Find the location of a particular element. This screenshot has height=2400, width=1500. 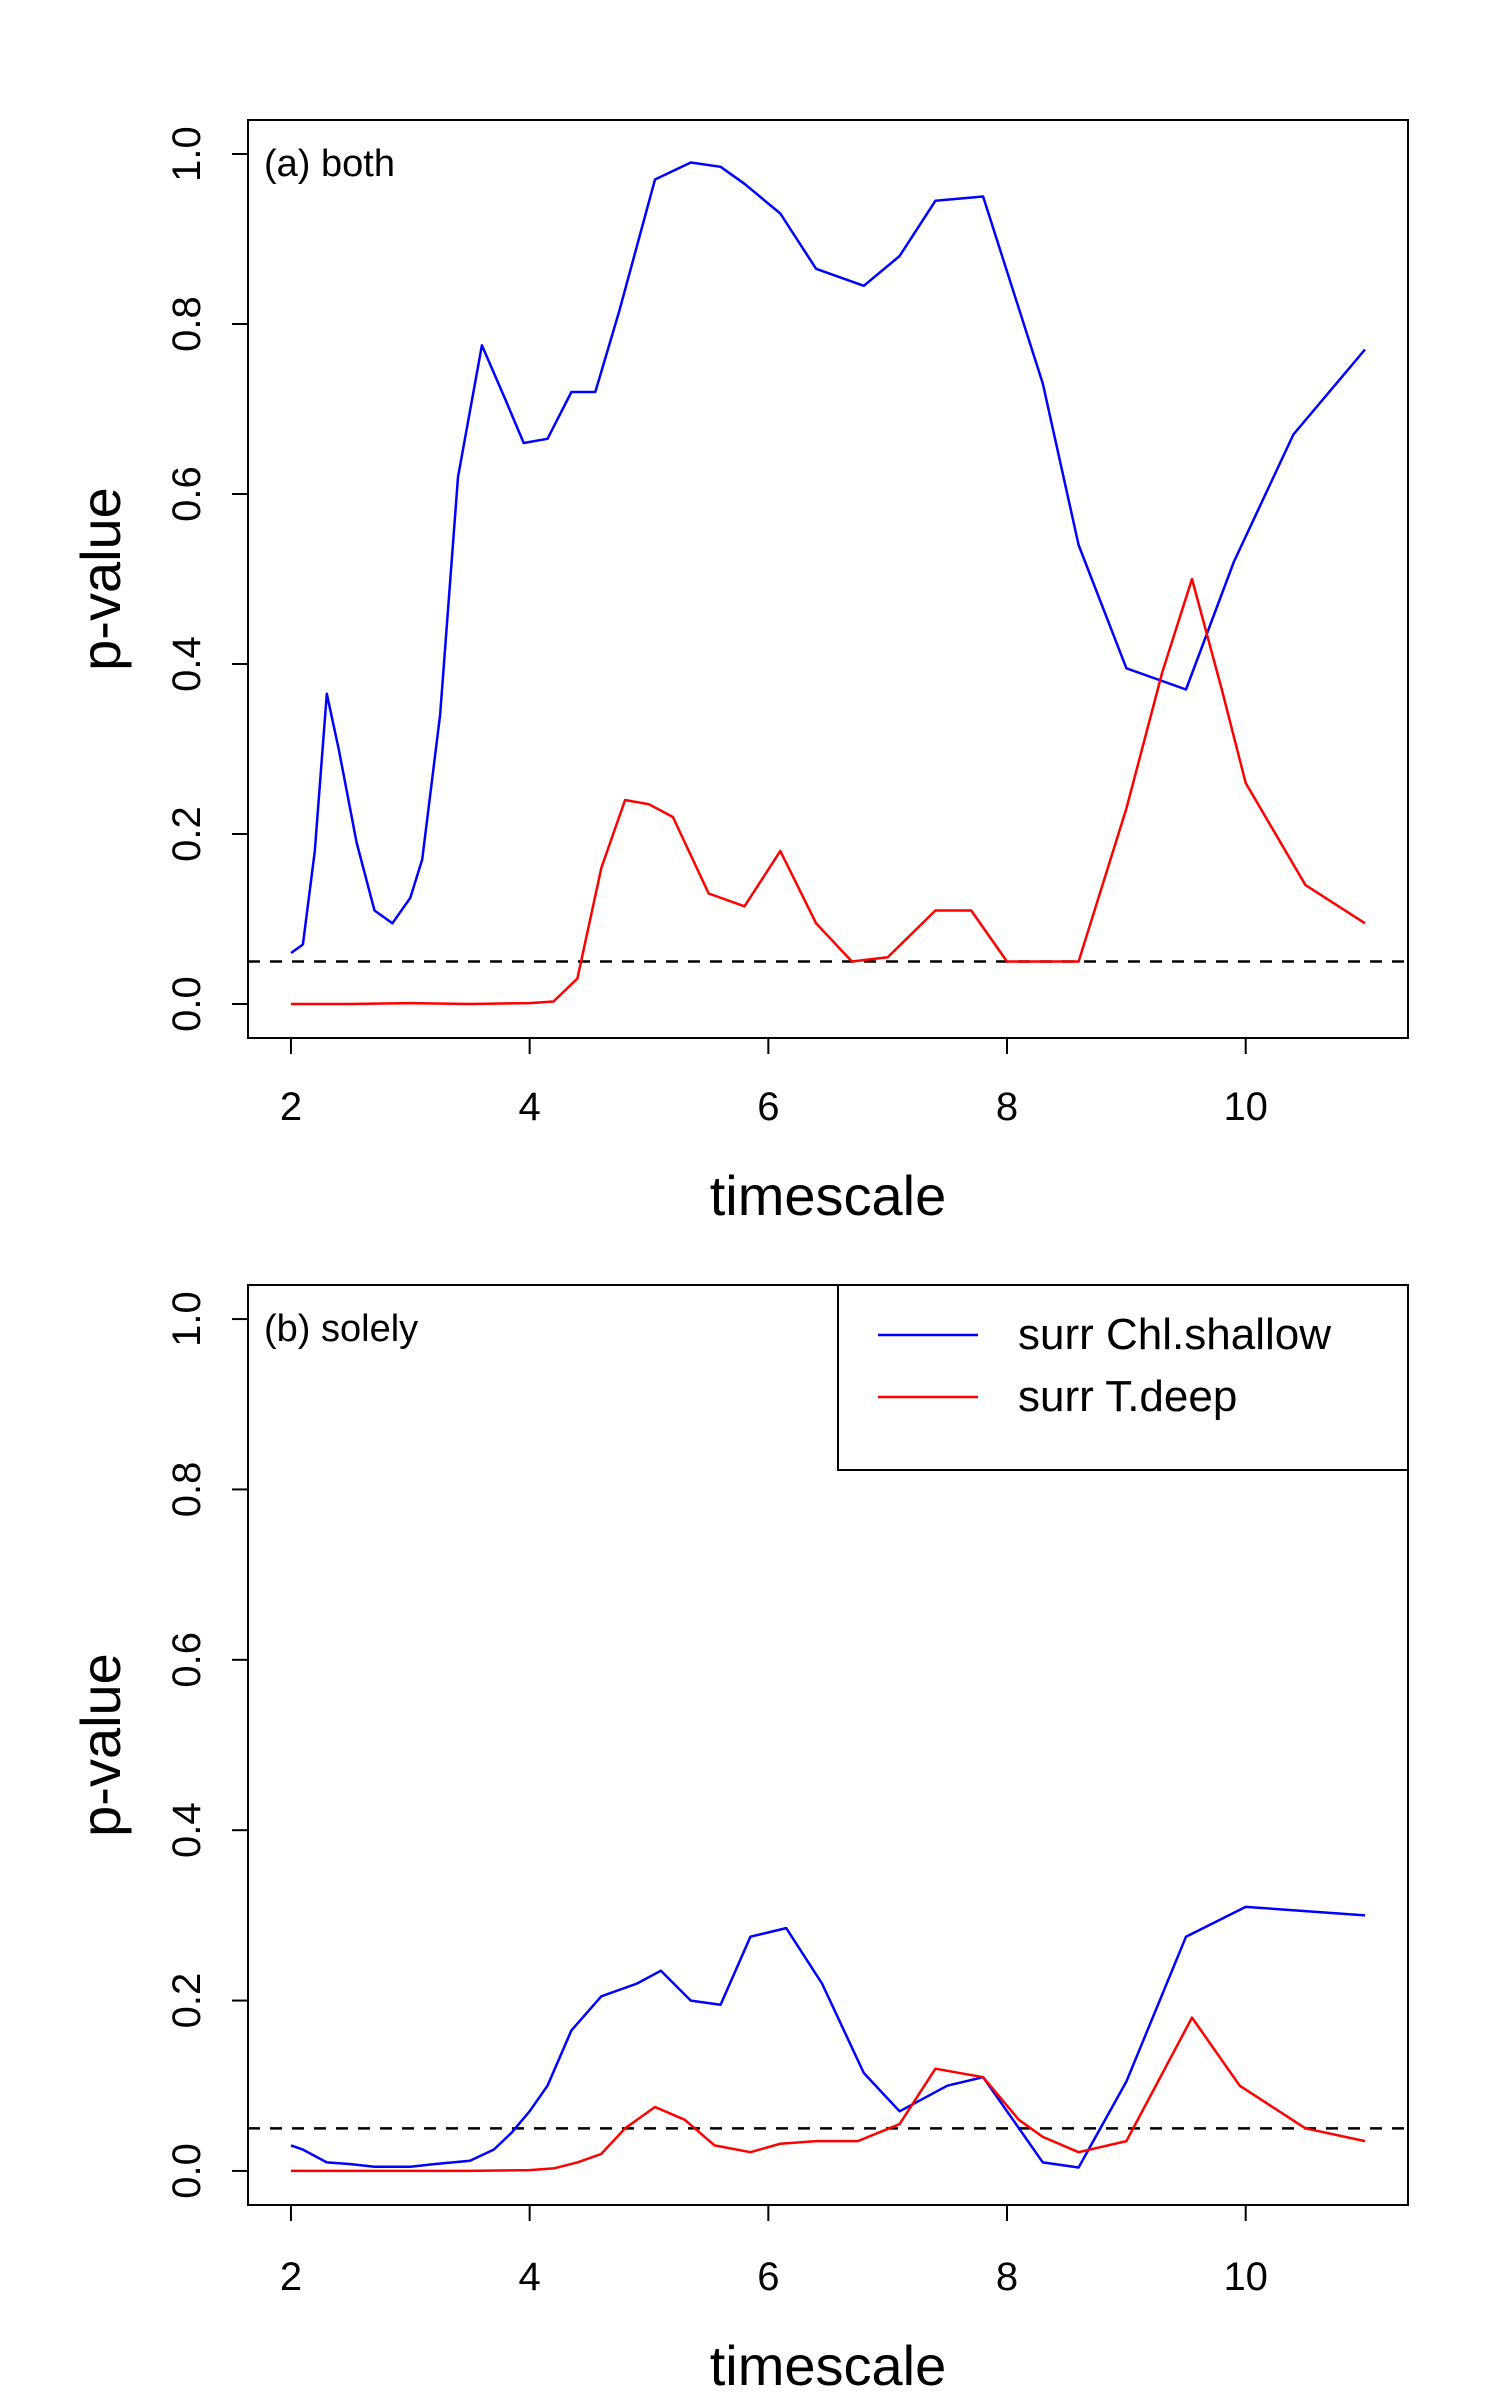

panel-label: (b) solely is located at coordinates (341, 1329).